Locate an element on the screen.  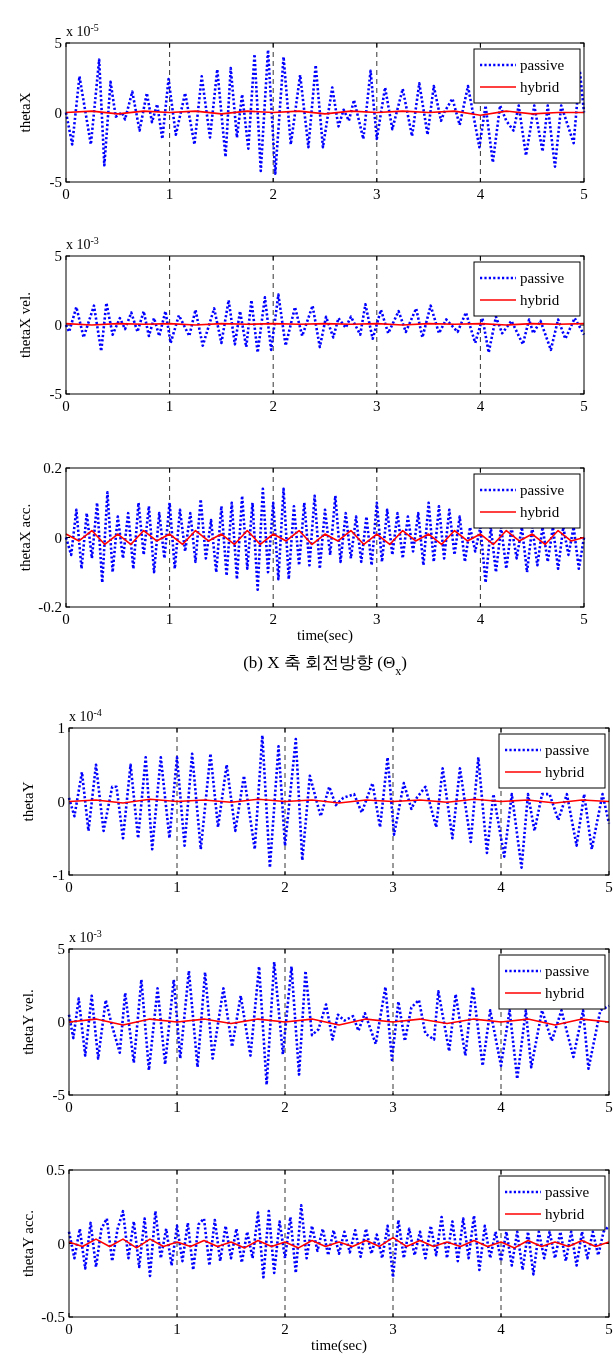
text: x 10$^{-4}$ is located at coordinates (85, 715).